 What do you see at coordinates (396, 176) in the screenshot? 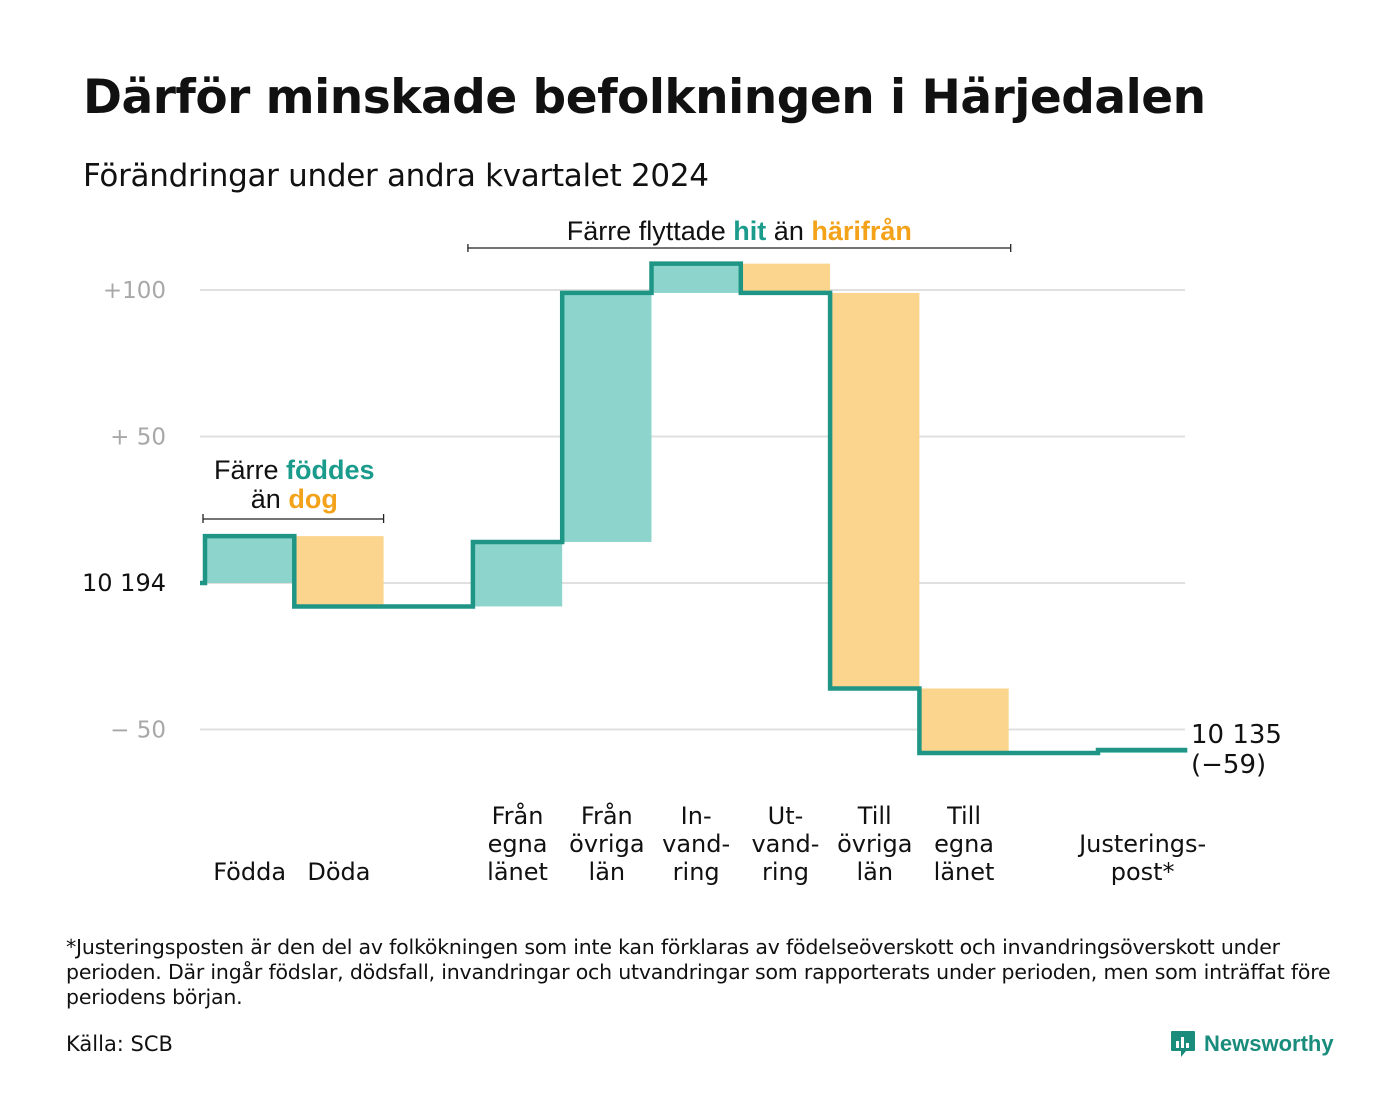
I see `chart-subtitle: Förändringar under andra kvartalet 2024` at bounding box center [396, 176].